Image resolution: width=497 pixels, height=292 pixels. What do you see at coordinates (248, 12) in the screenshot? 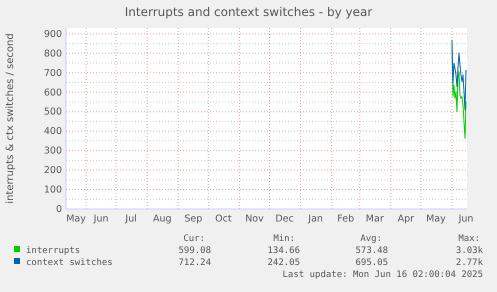
I see `chart-title: Interrupts and context switches - by year` at bounding box center [248, 12].